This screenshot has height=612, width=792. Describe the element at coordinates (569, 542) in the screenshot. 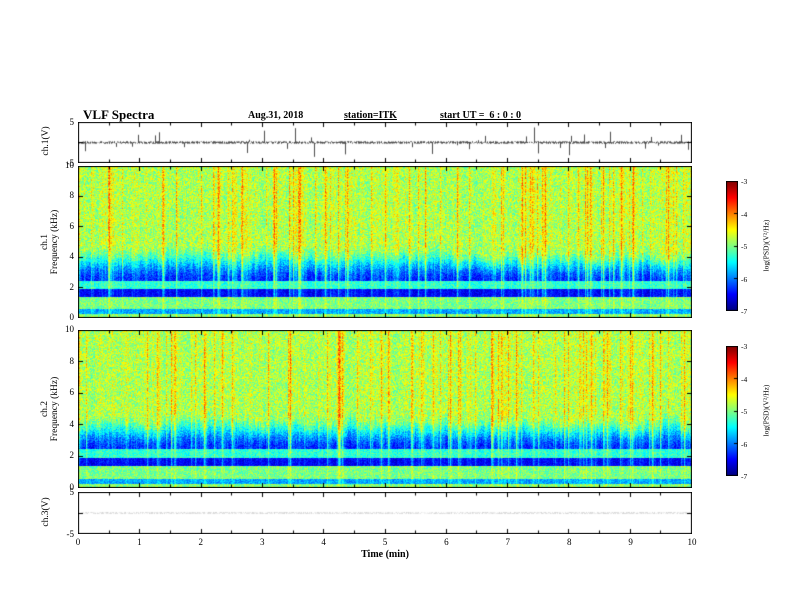

I see `x-tick-label: 8` at that location.